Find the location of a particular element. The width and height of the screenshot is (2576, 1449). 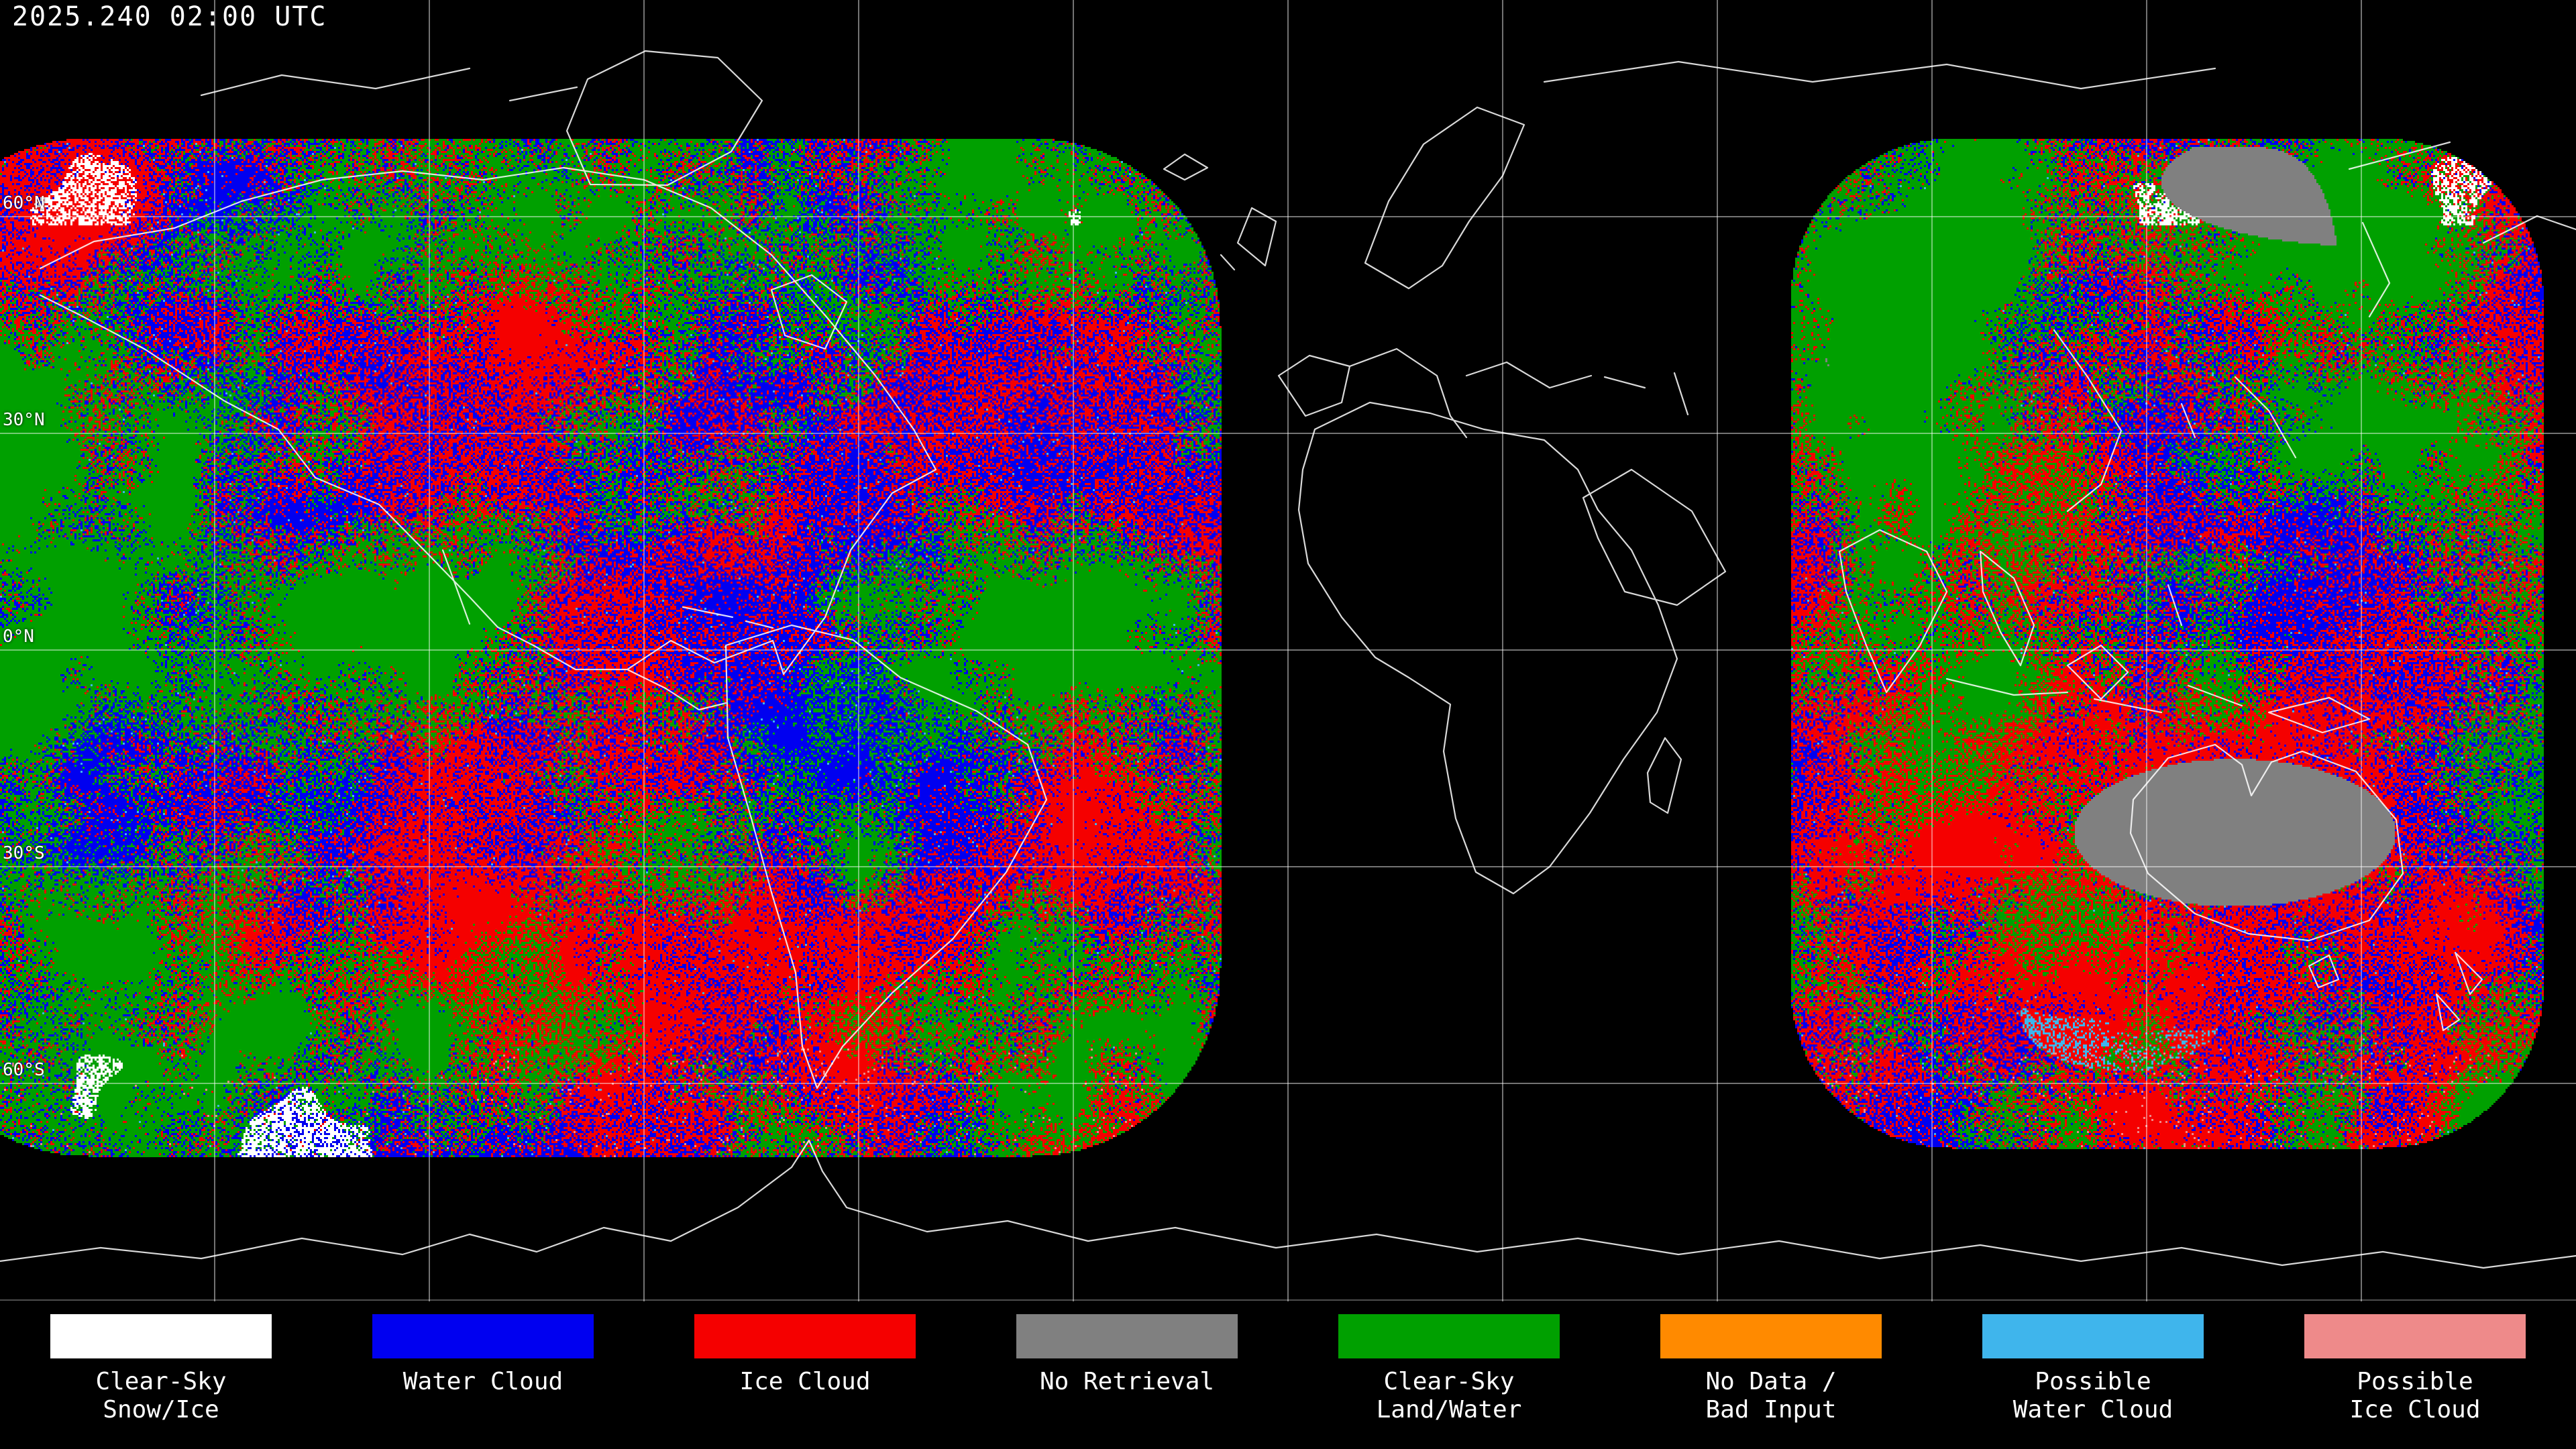

legend-item-water-cloud: Water Cloud is located at coordinates (483, 1369).